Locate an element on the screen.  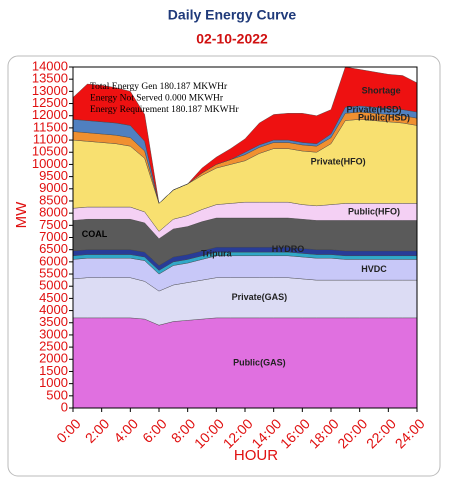
y-tick-label: 1000 is located at coordinates (53, 382).